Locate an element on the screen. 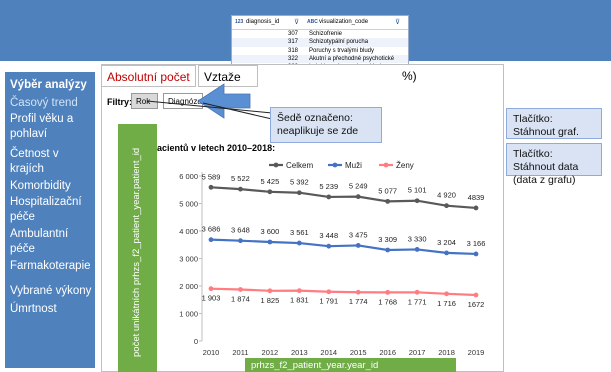  callout-download-data: Tlačítko: Stáhnout data (data z grafu) is located at coordinates (554, 164).